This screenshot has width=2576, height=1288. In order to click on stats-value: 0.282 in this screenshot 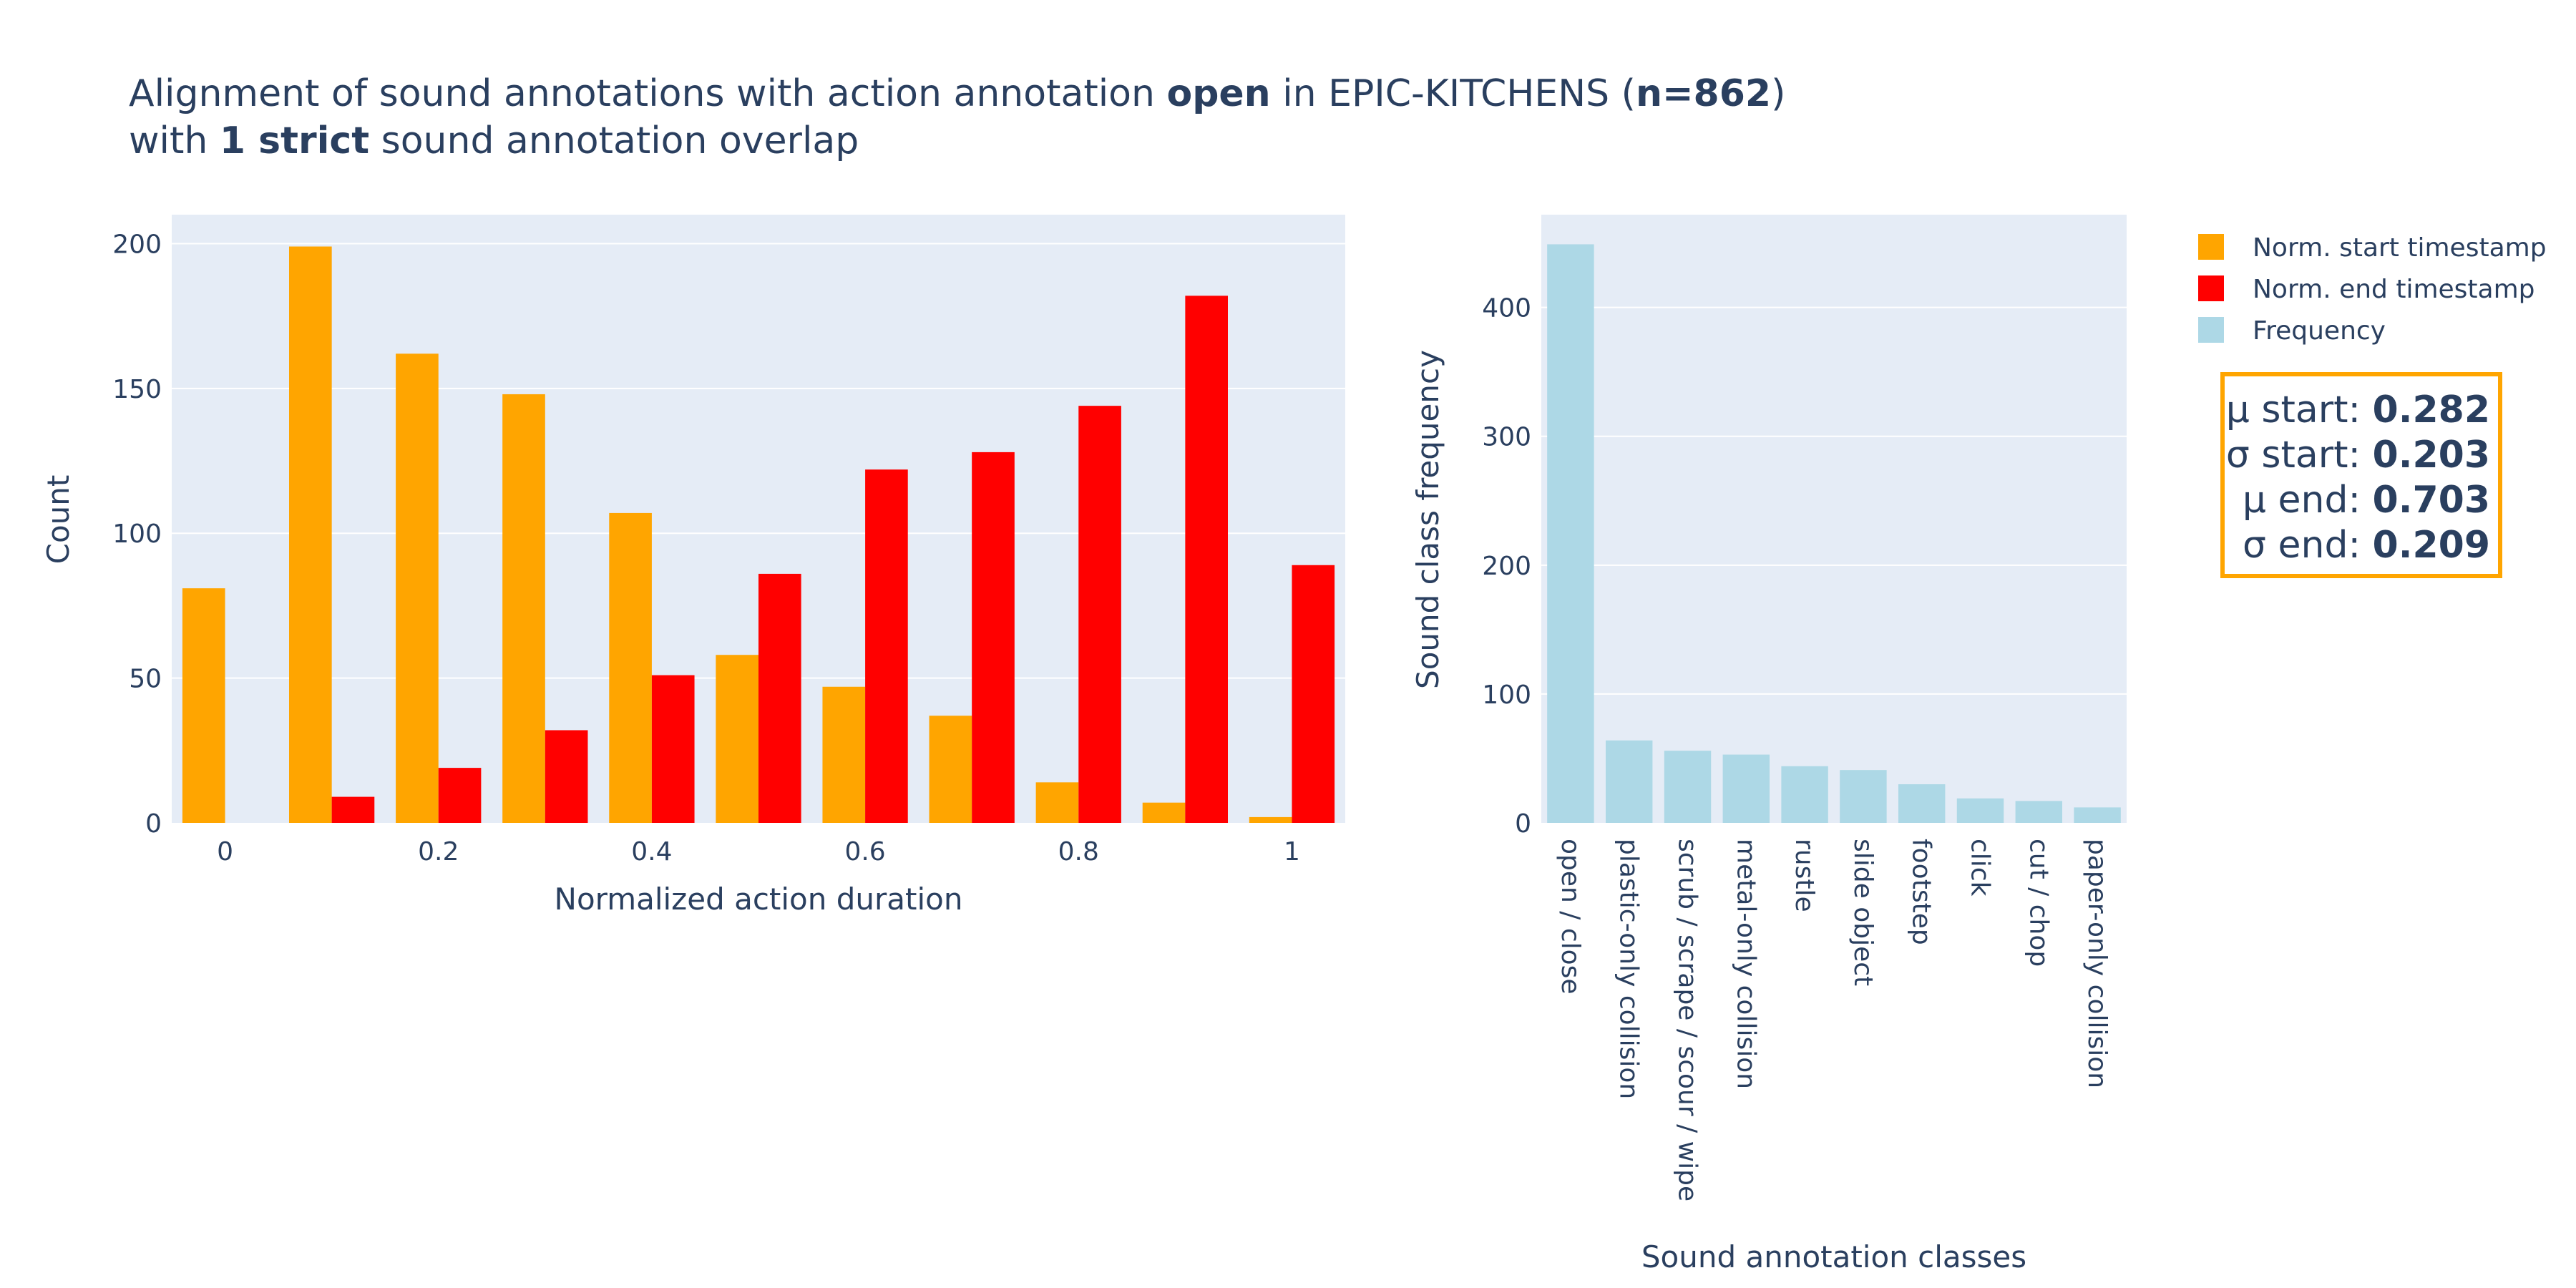, I will do `click(2431, 410)`.